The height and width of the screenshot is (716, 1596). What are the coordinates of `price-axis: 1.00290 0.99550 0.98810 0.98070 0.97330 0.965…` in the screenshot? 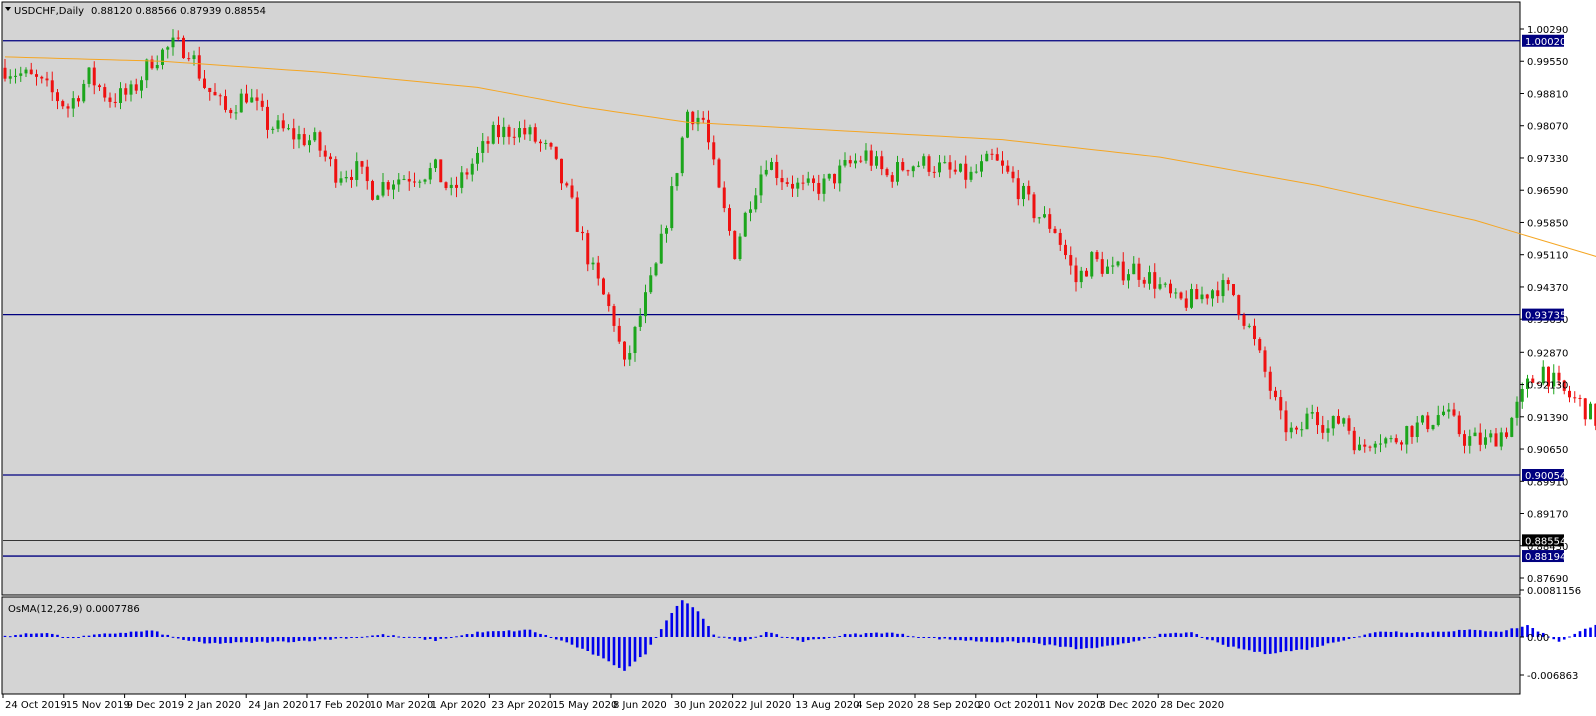 It's located at (1544, 305).